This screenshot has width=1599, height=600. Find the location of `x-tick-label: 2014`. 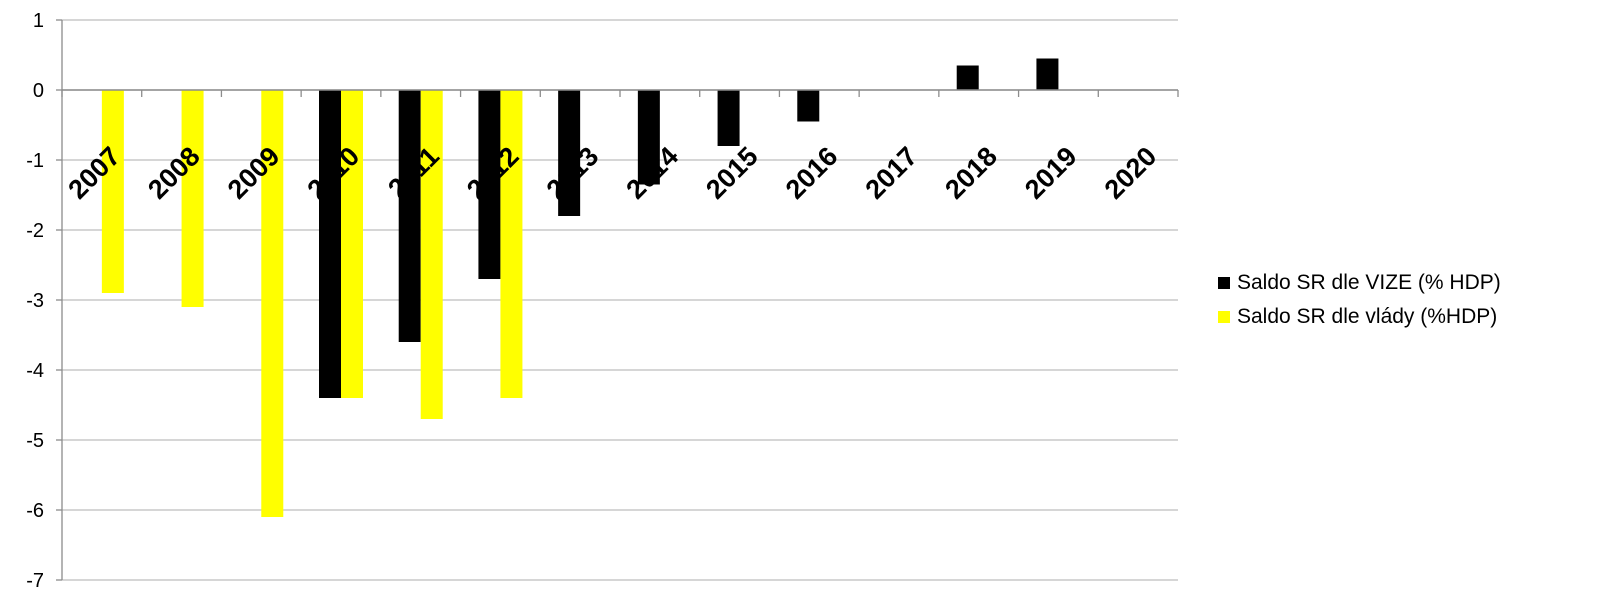

x-tick-label: 2014 is located at coordinates (652, 173).